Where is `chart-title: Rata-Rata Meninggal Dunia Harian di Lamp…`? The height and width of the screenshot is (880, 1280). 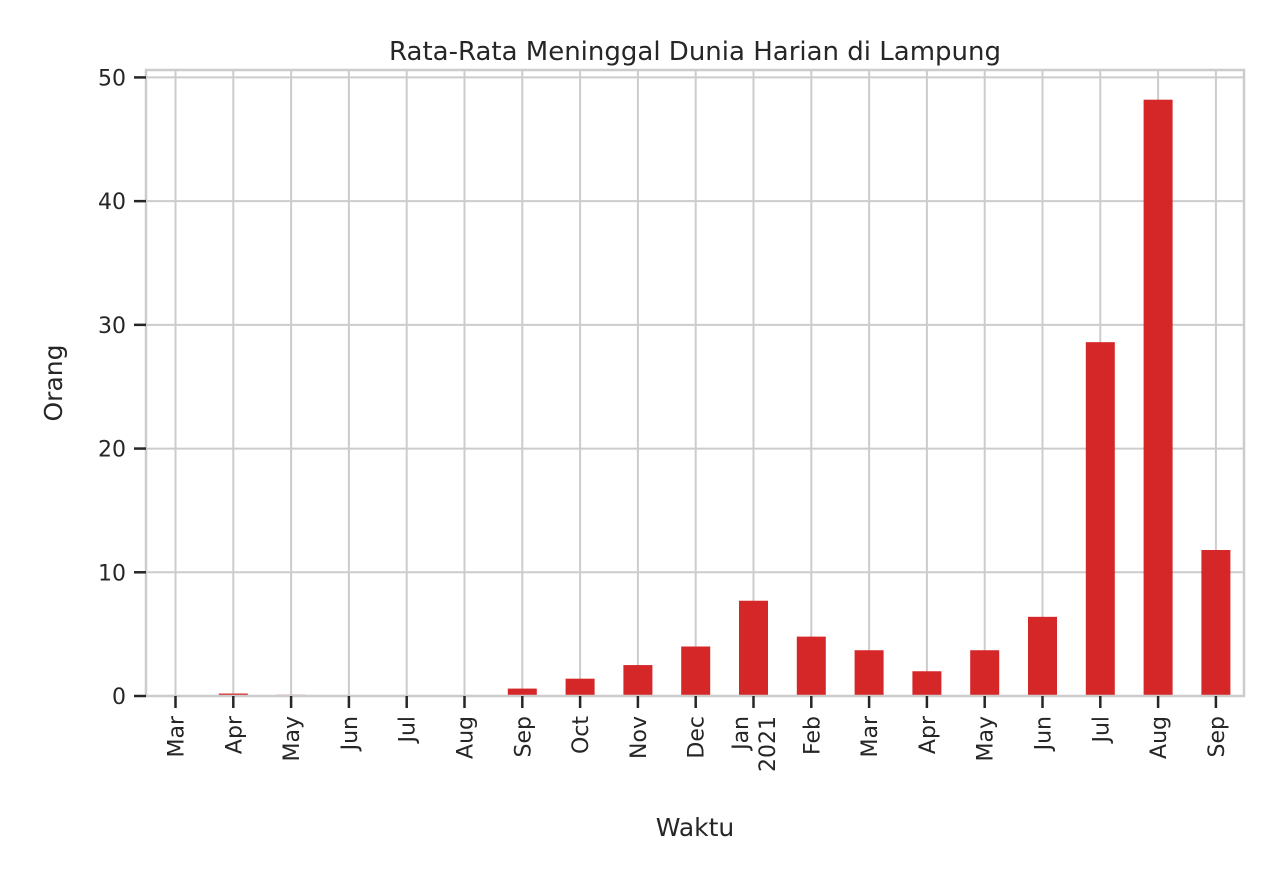
chart-title: Rata-Rata Meninggal Dunia Harian di Lamp… is located at coordinates (695, 52).